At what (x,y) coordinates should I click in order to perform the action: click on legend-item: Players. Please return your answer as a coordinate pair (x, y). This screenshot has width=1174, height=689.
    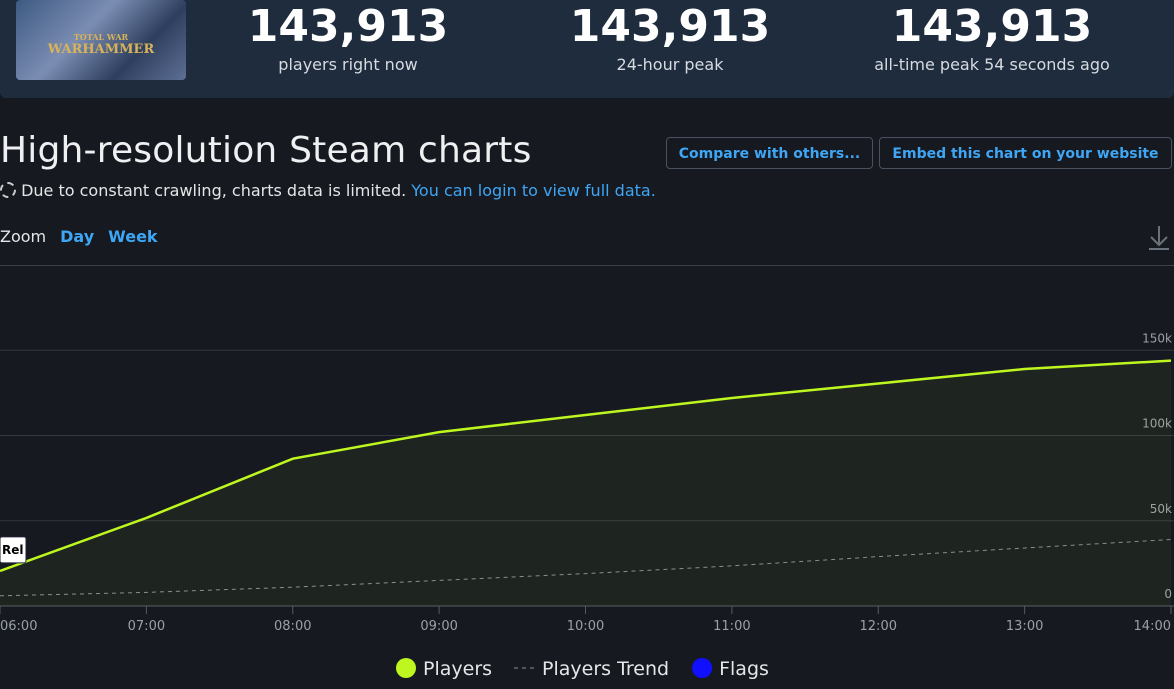
    Looking at the image, I should click on (444, 669).